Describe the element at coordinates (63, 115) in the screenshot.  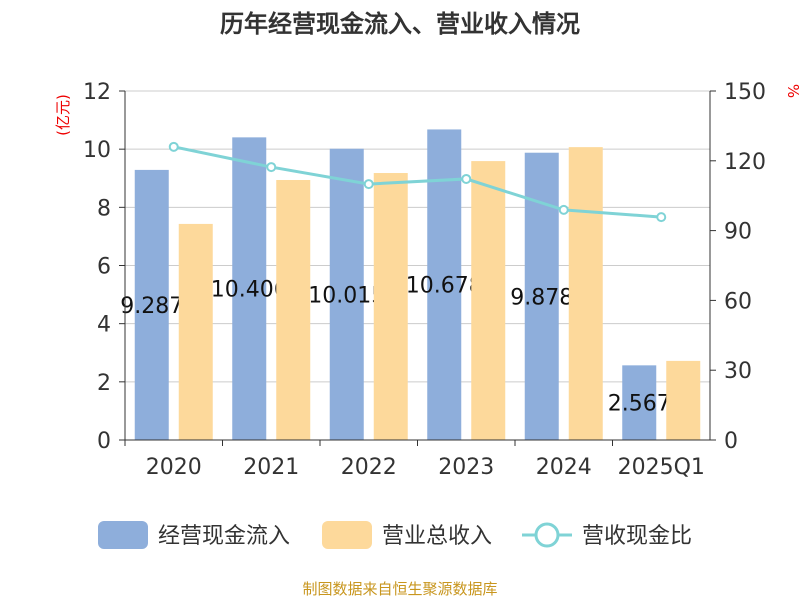
I see `y-axis-label: (亿元)` at that location.